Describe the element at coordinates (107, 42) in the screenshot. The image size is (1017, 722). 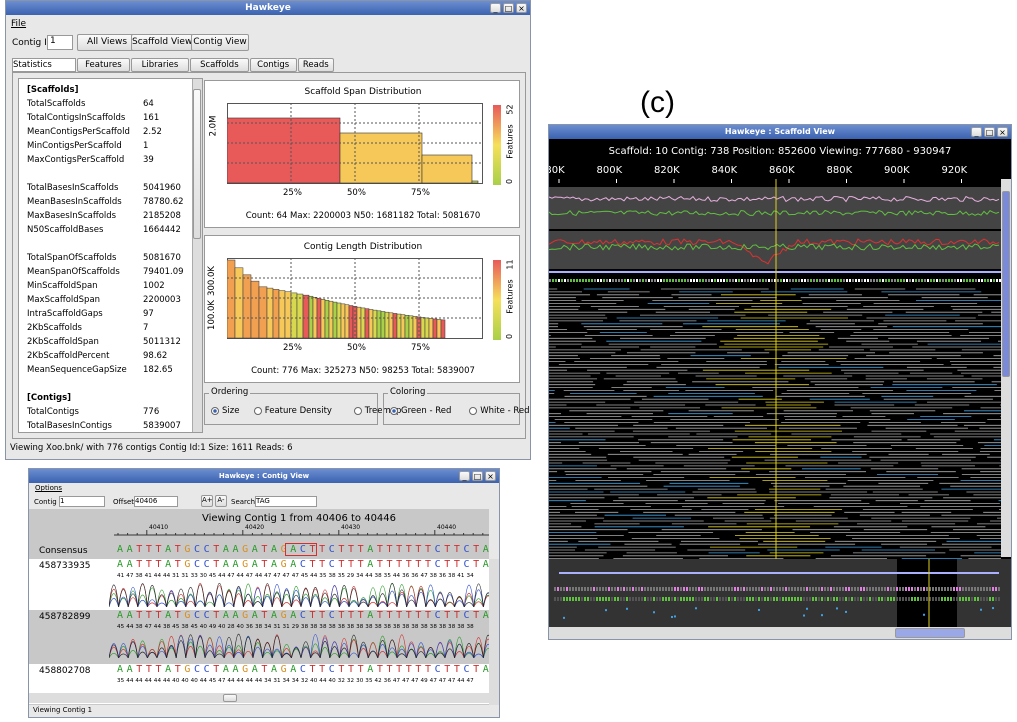
I see `toolbar-button: All Views` at that location.